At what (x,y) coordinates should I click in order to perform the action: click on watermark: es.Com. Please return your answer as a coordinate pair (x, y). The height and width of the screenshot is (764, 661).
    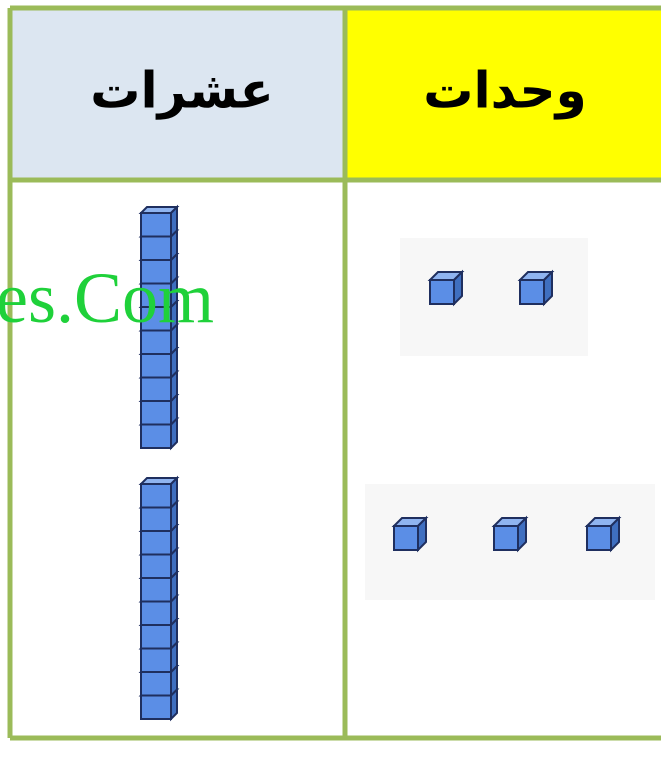
    Looking at the image, I should click on (107, 298).